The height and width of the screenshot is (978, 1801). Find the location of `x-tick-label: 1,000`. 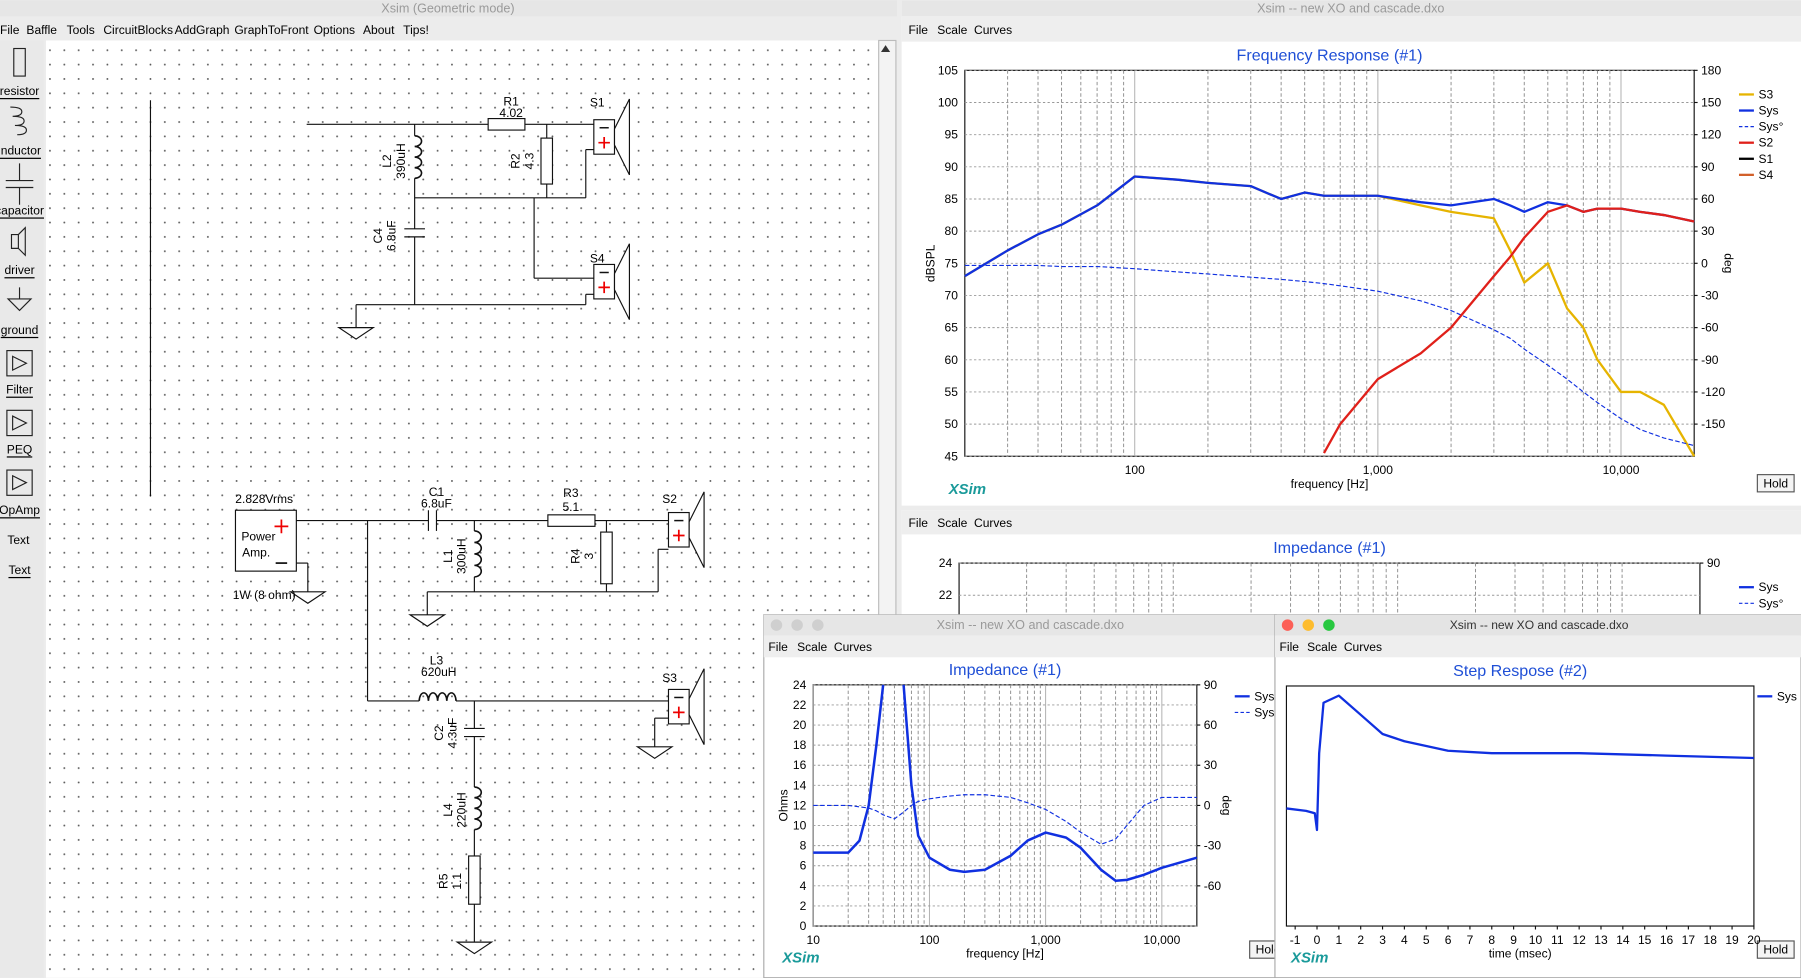

x-tick-label: 1,000 is located at coordinates (1046, 940).